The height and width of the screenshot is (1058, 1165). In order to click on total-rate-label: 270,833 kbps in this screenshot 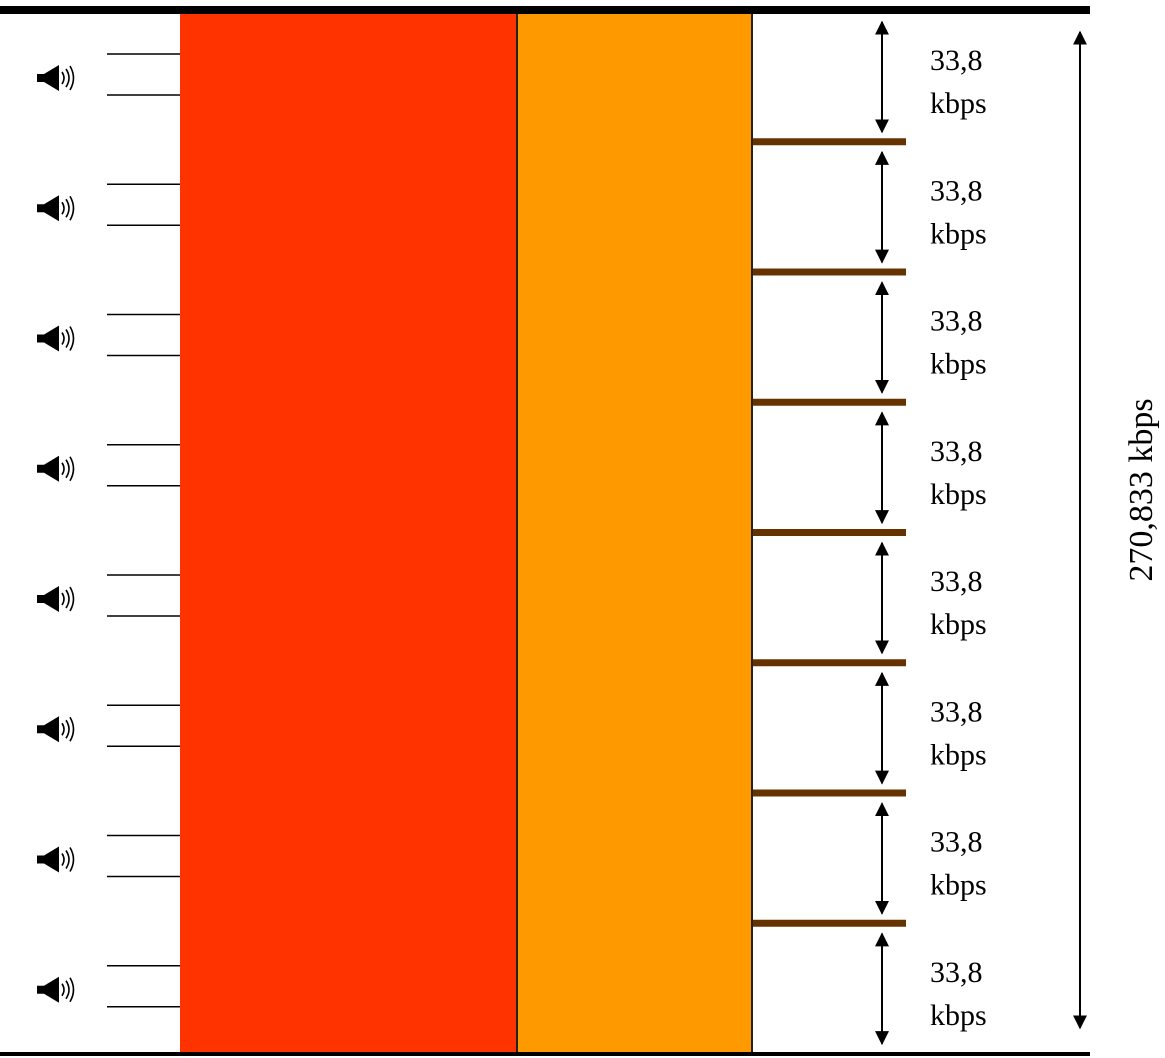, I will do `click(1141, 489)`.